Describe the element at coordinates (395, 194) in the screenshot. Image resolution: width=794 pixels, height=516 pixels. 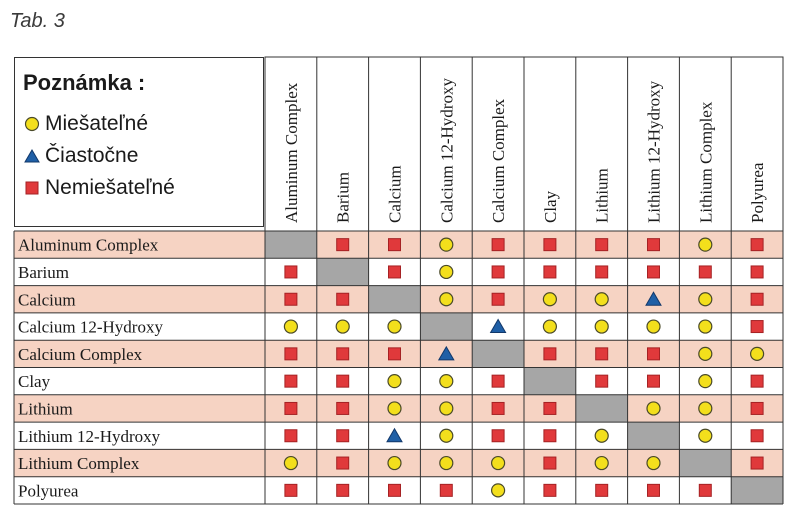
I see `column-header: Calcium` at that location.